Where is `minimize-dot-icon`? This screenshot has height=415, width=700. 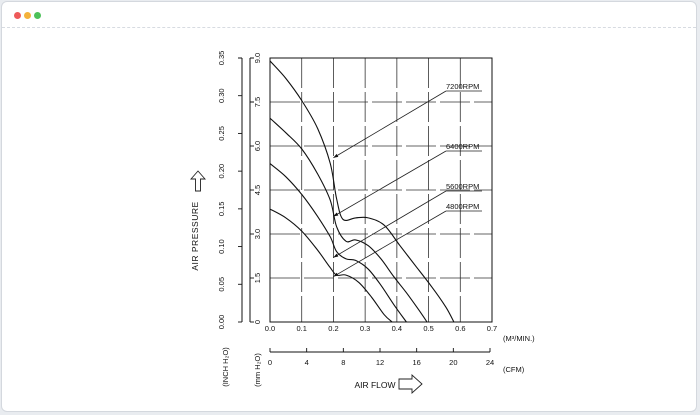 minimize-dot-icon is located at coordinates (27, 15).